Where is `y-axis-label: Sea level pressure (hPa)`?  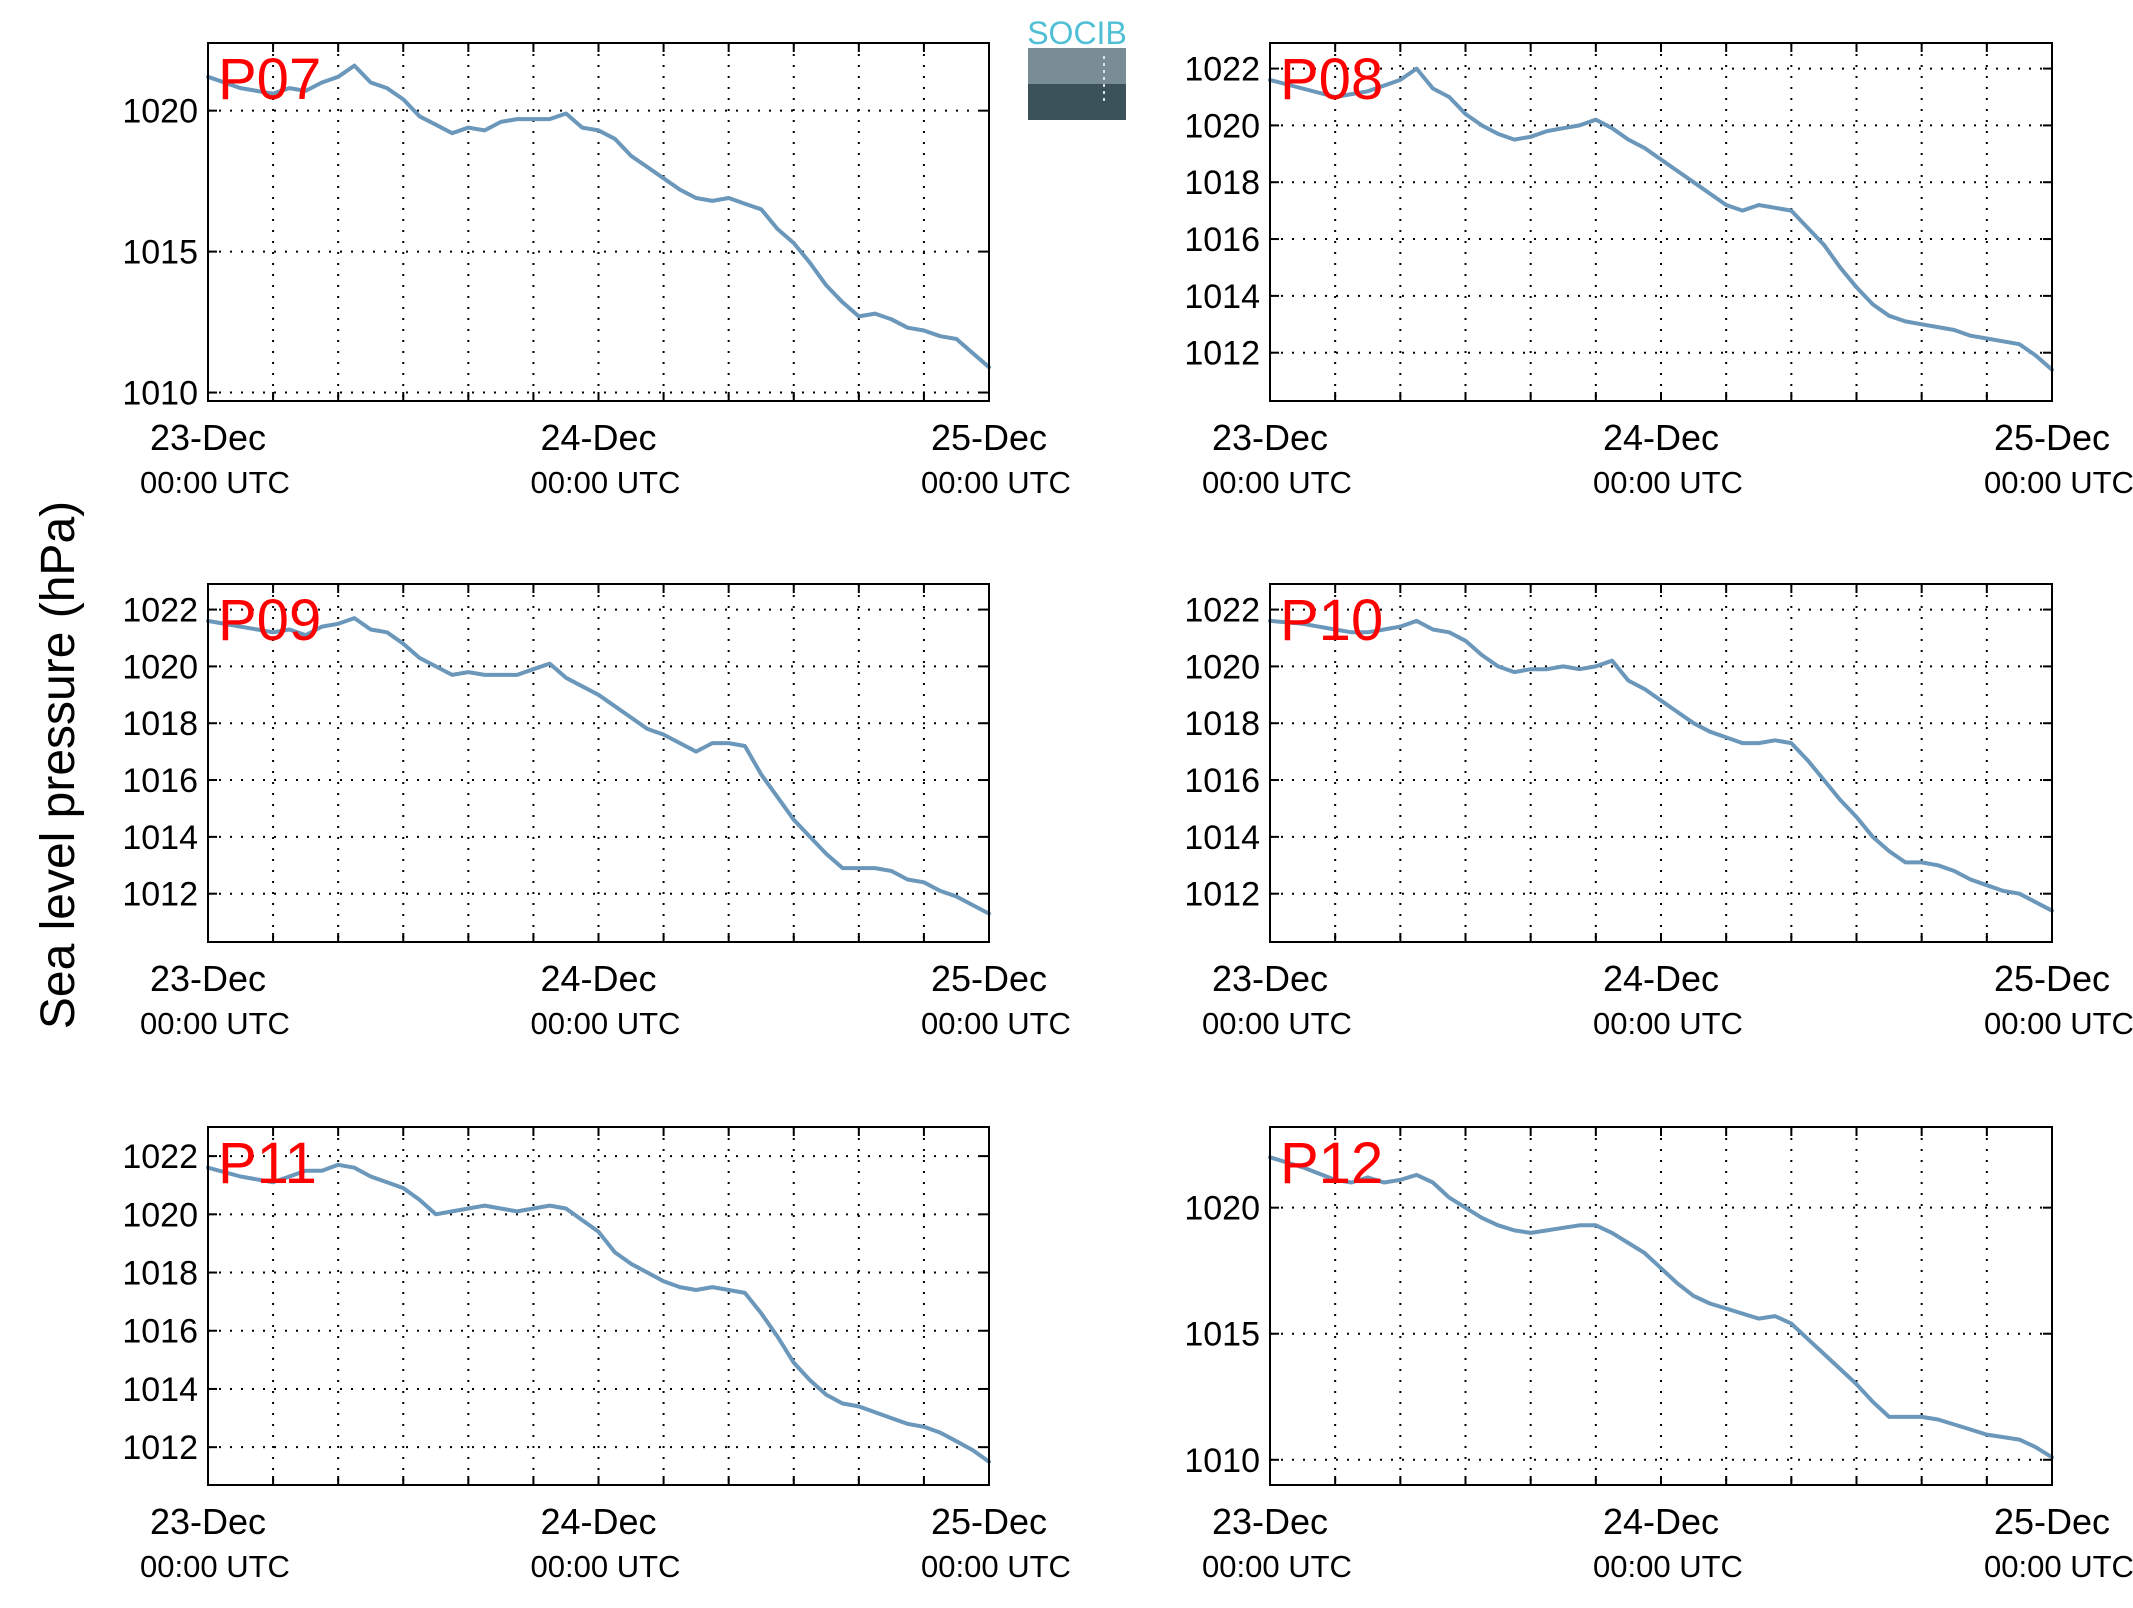
y-axis-label: Sea level pressure (hPa) is located at coordinates (58, 765).